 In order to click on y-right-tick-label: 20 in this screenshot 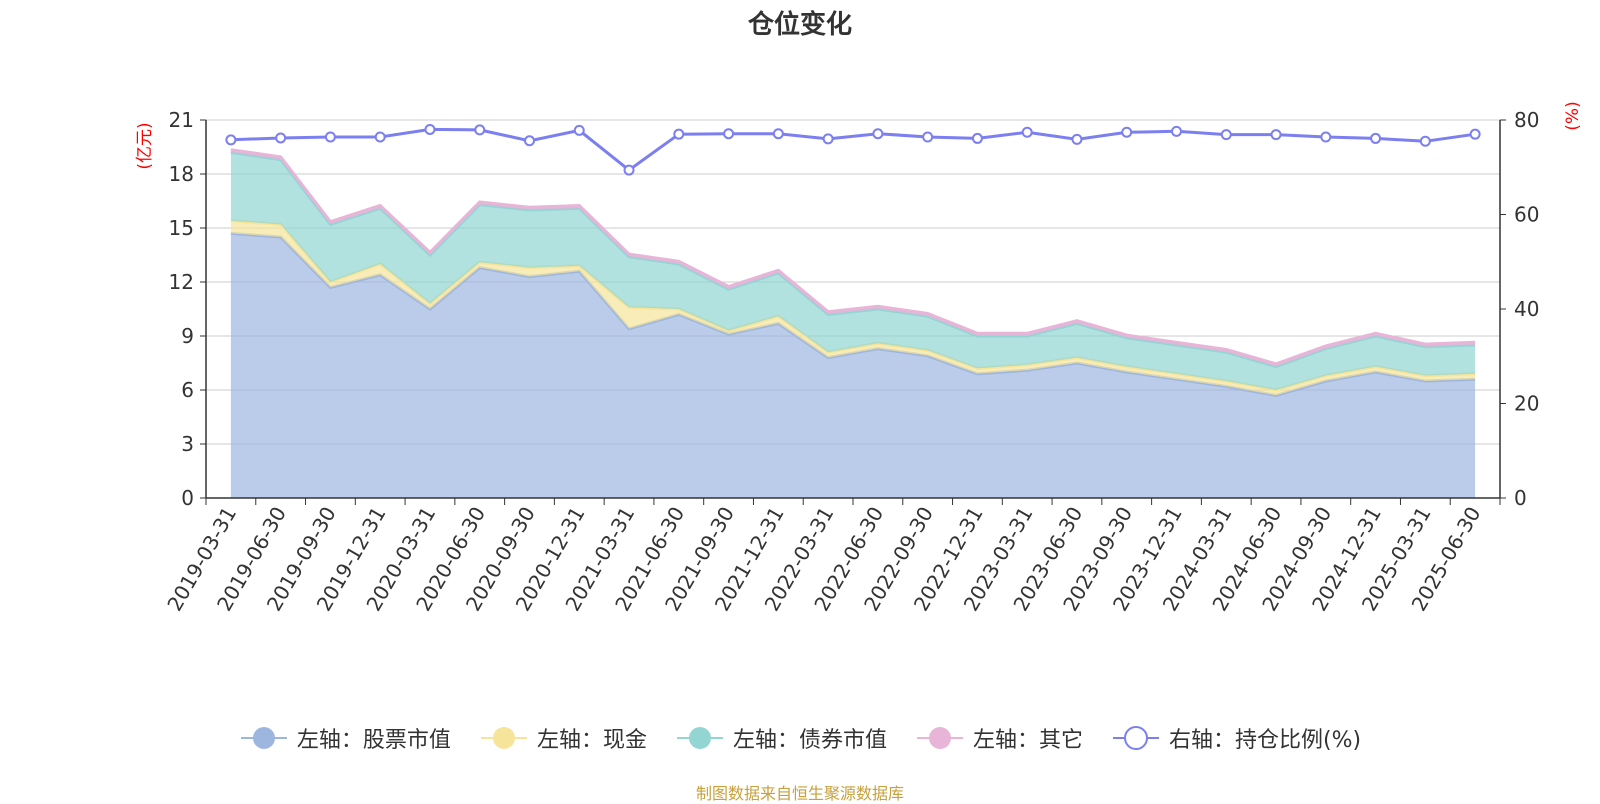, I will do `click(1526, 404)`.